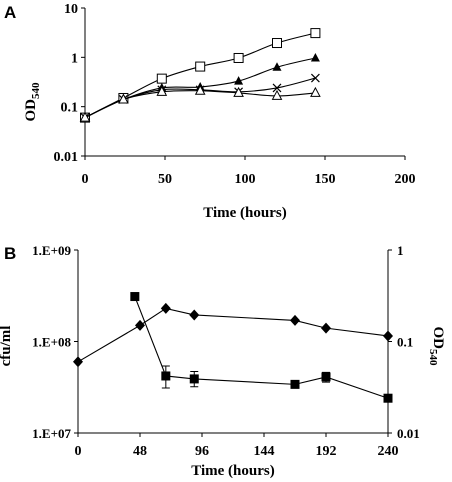 The width and height of the screenshot is (452, 482). What do you see at coordinates (140, 451) in the screenshot?
I see `panel-b-x-tick-label: 48` at bounding box center [140, 451].